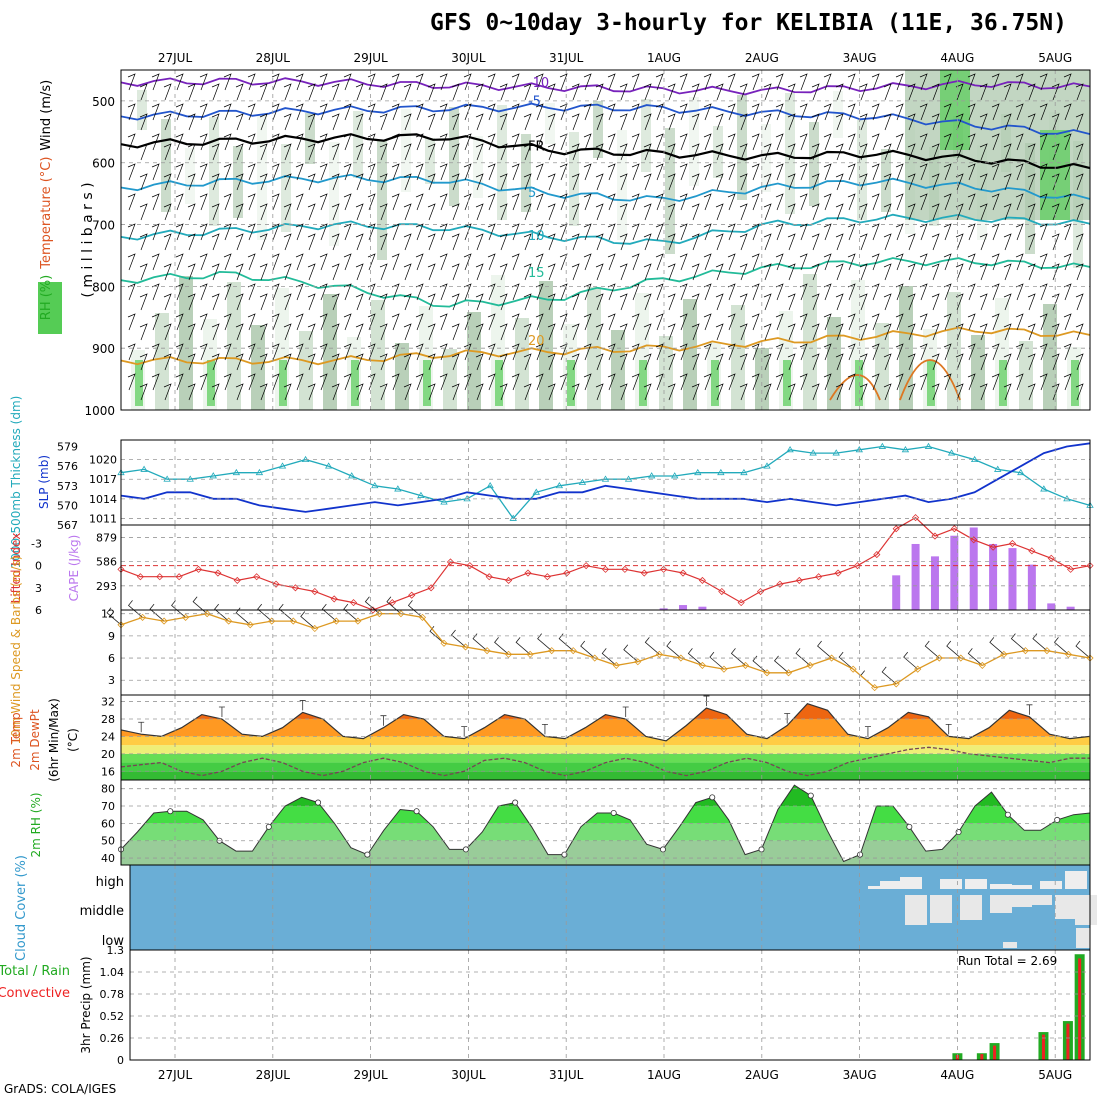 The height and width of the screenshot is (1100, 1100). I want to click on temp-ylabel-part: 2m DewPt, so click(35, 740).